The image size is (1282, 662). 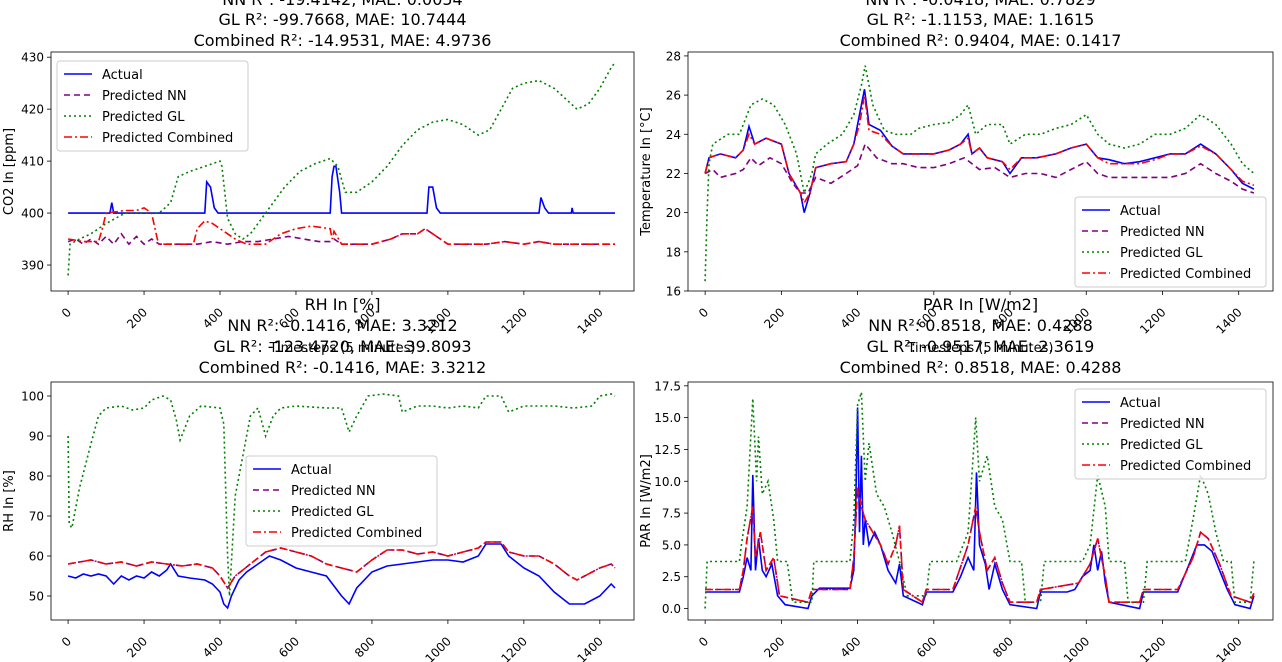 What do you see at coordinates (342, 4) in the screenshot?
I see `chart-title-line: NN R²: -19.4142, MAE: 0.0054` at bounding box center [342, 4].